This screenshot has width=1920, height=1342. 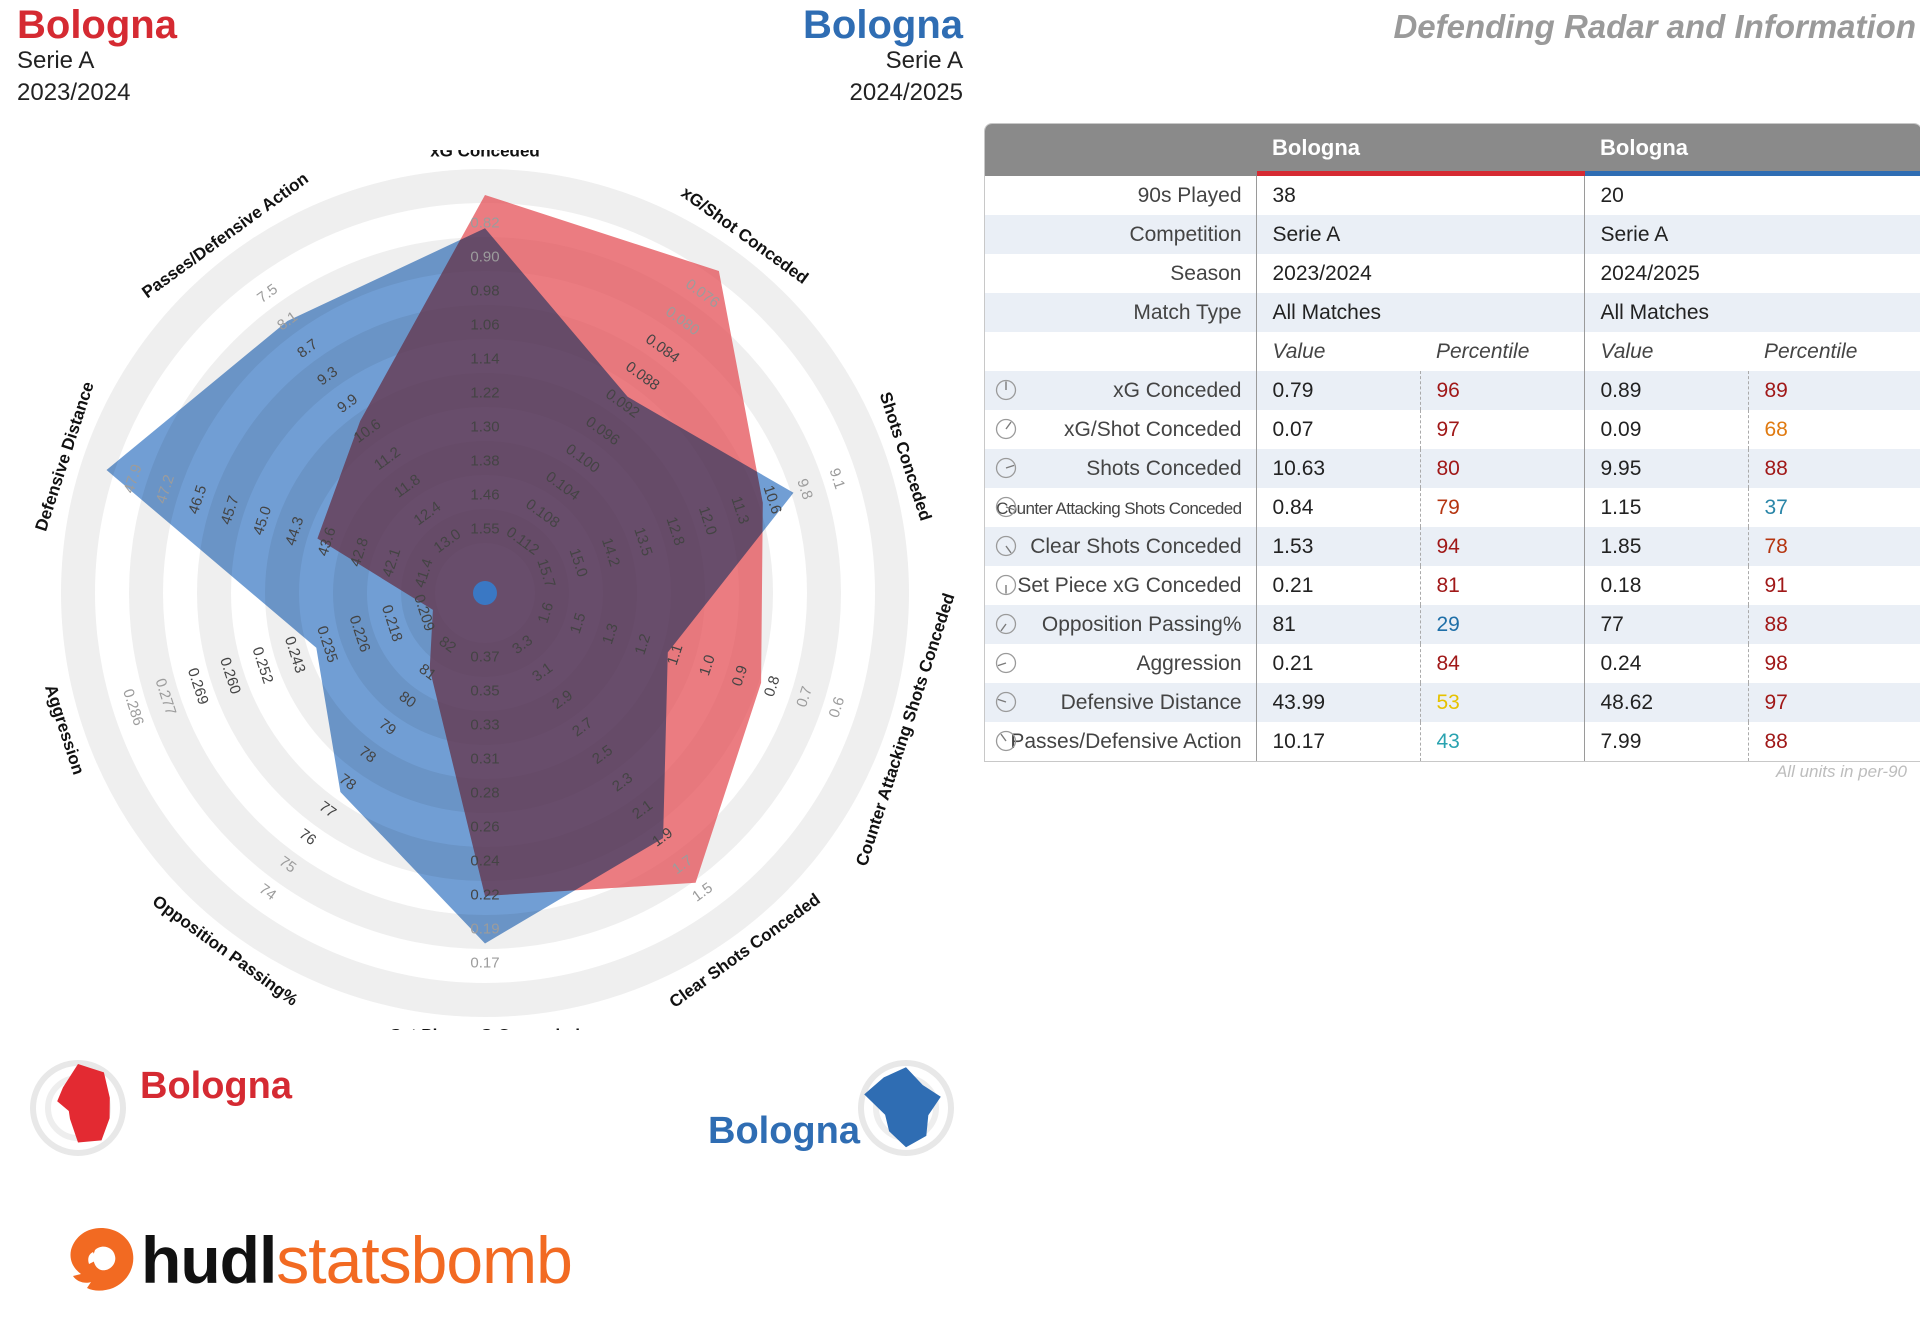 I want to click on metric-right-value: 0.89, so click(x=1665, y=390).